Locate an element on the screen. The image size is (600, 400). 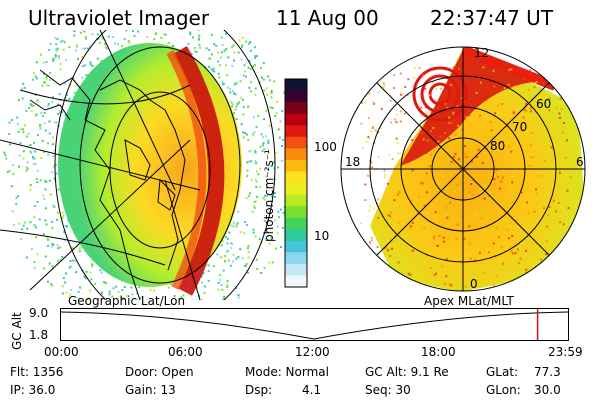
altitude-plot is located at coordinates (314, 324).